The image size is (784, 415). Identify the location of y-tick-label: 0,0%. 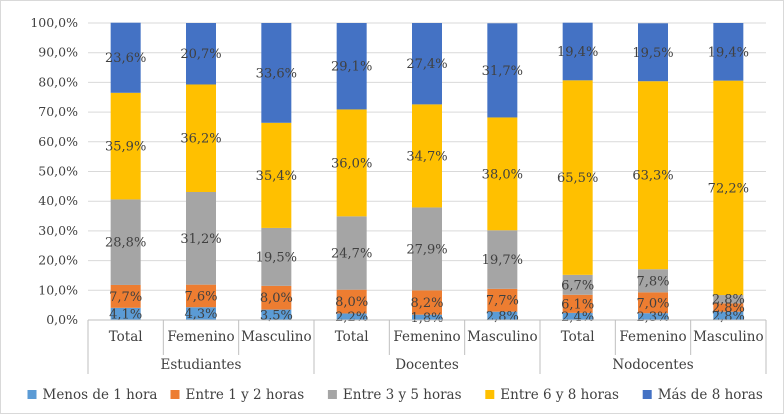
(62, 319).